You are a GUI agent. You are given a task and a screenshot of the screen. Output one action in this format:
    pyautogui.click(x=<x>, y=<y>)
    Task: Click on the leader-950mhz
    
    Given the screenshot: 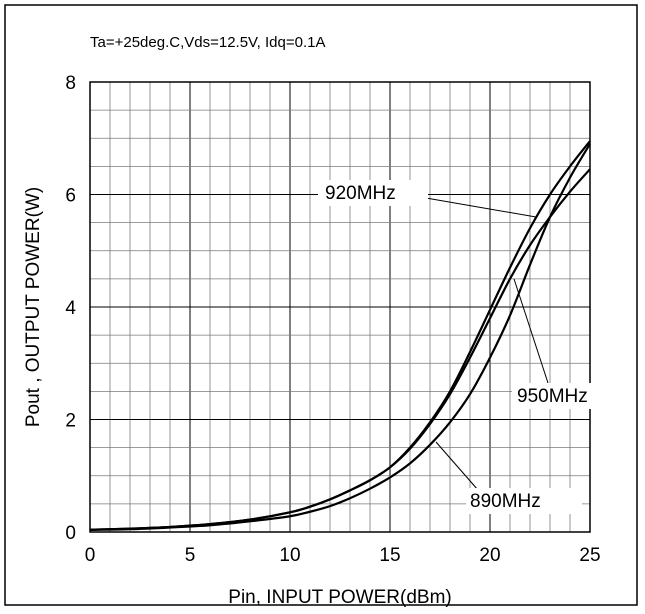 What is the action you would take?
    pyautogui.click(x=531, y=331)
    